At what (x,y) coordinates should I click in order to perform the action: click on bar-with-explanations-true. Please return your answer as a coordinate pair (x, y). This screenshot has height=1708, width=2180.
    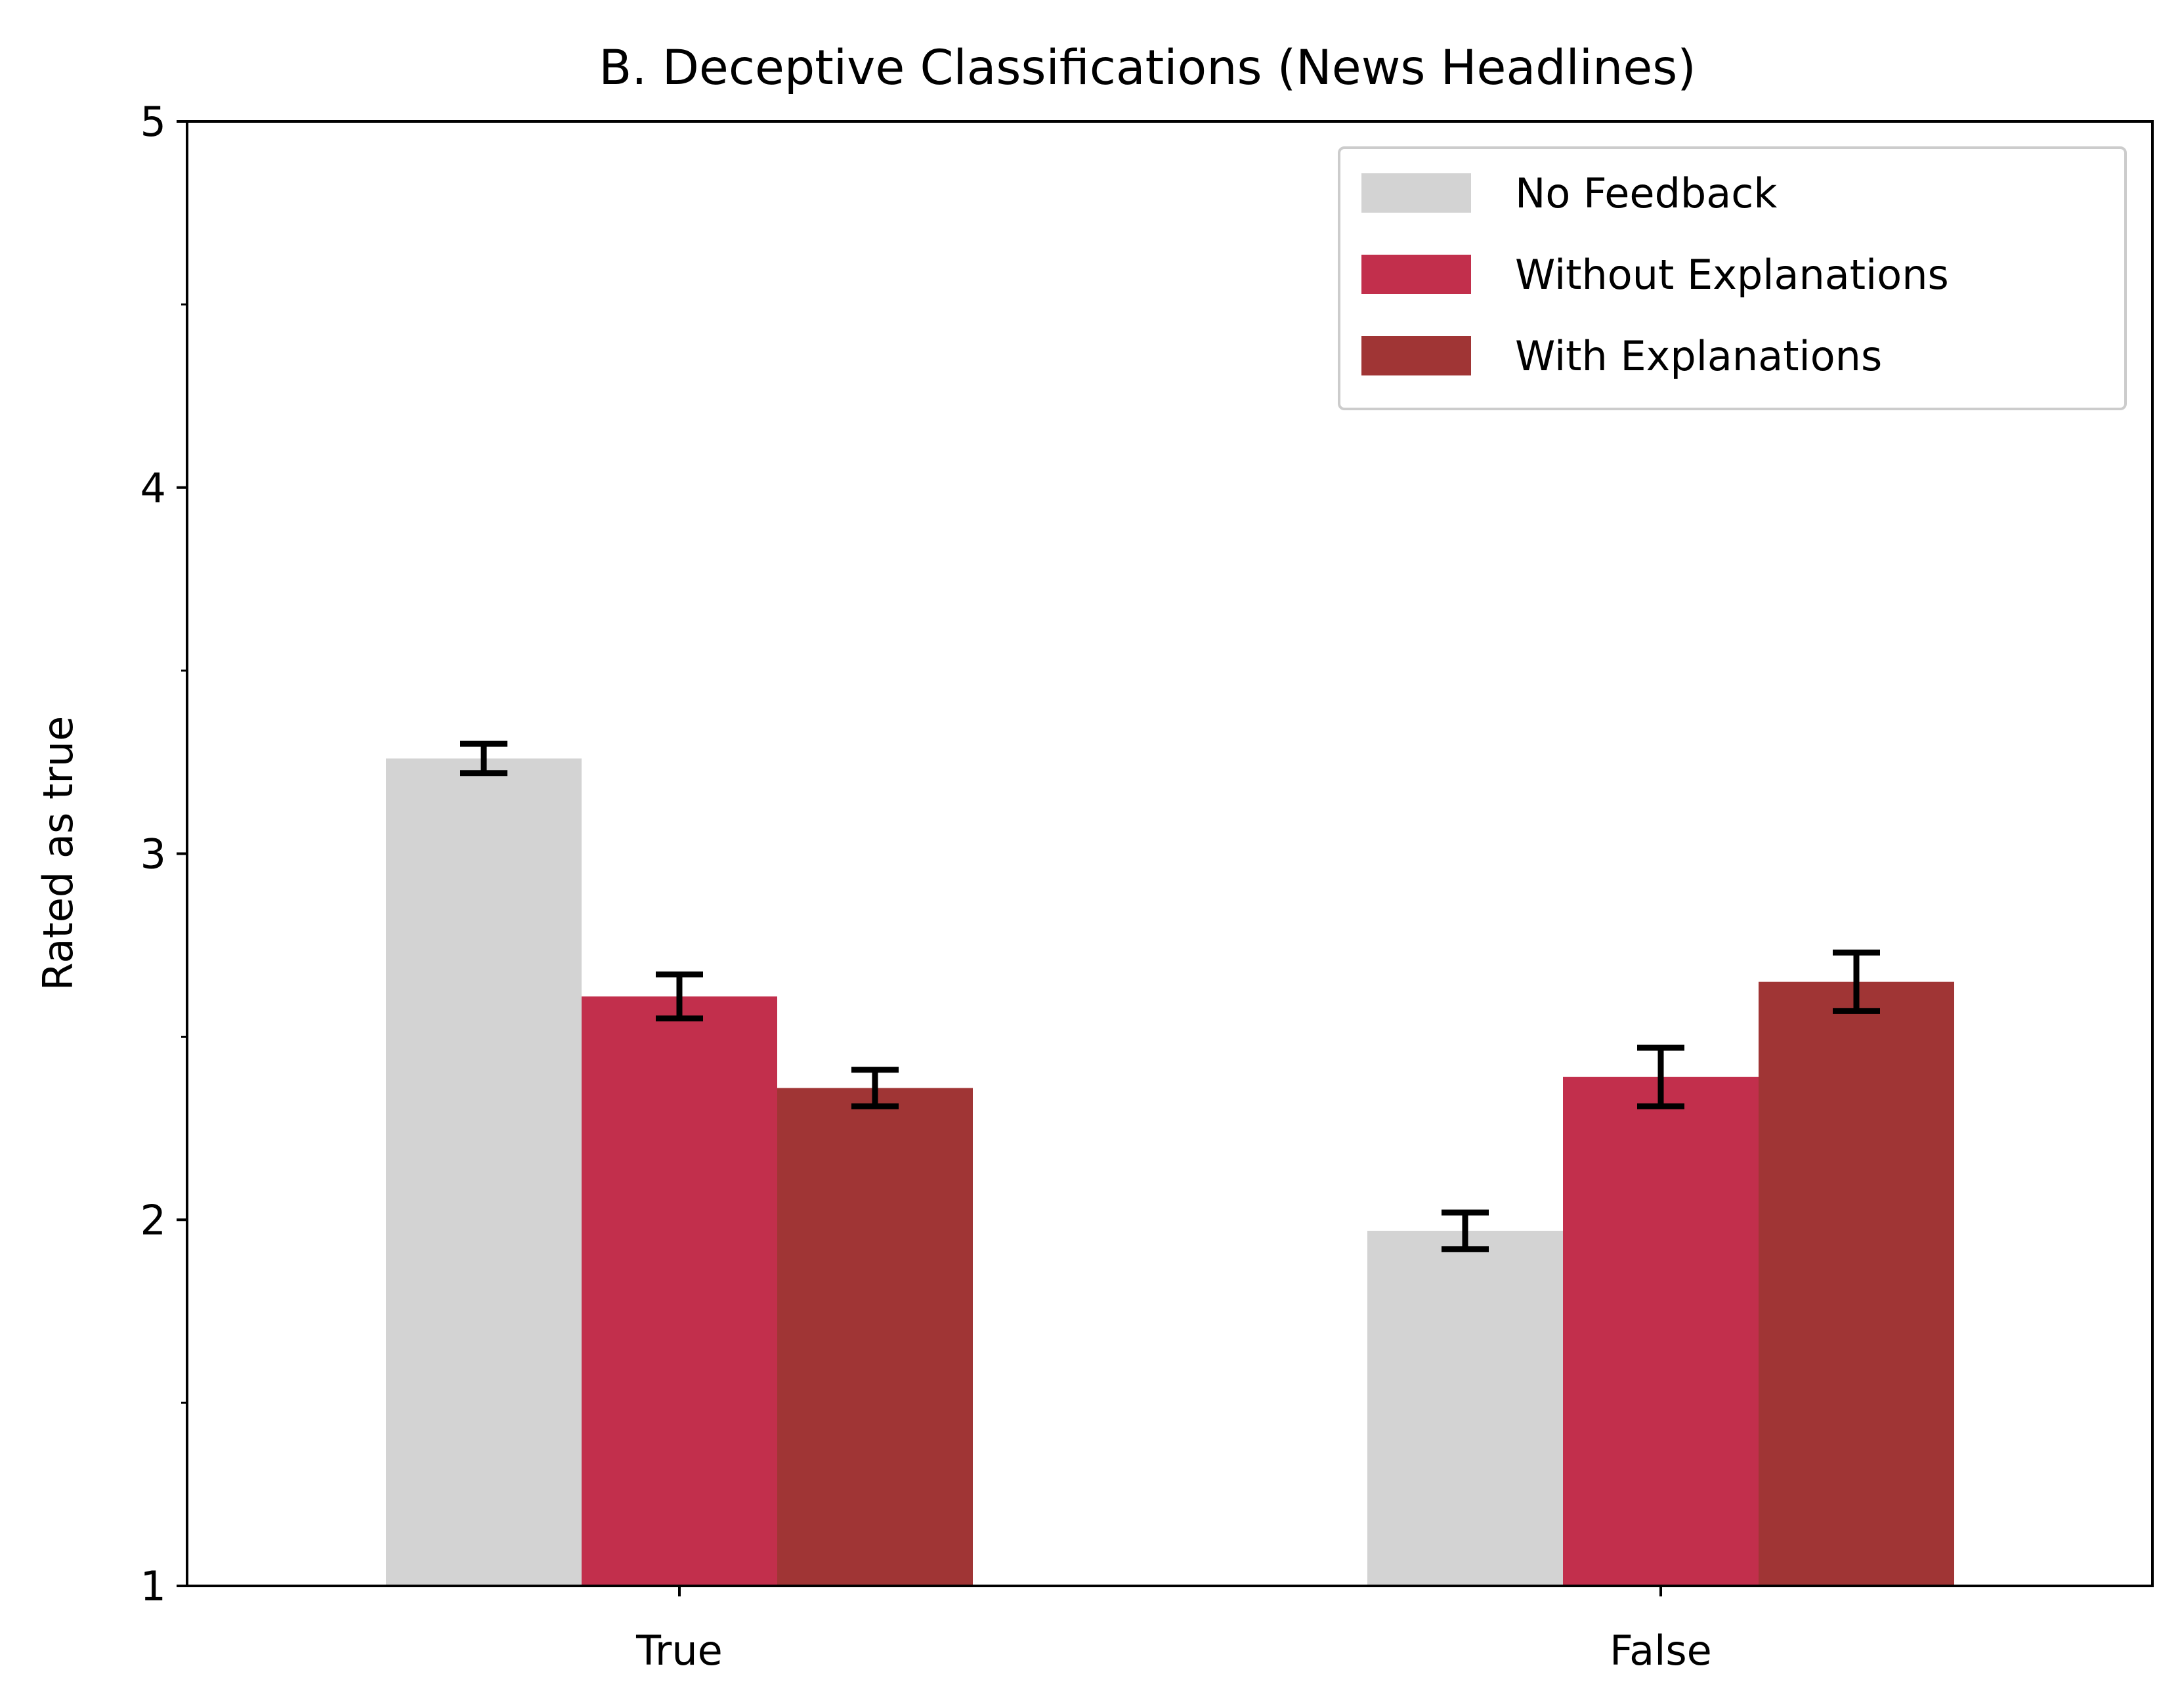
    Looking at the image, I should click on (875, 1337).